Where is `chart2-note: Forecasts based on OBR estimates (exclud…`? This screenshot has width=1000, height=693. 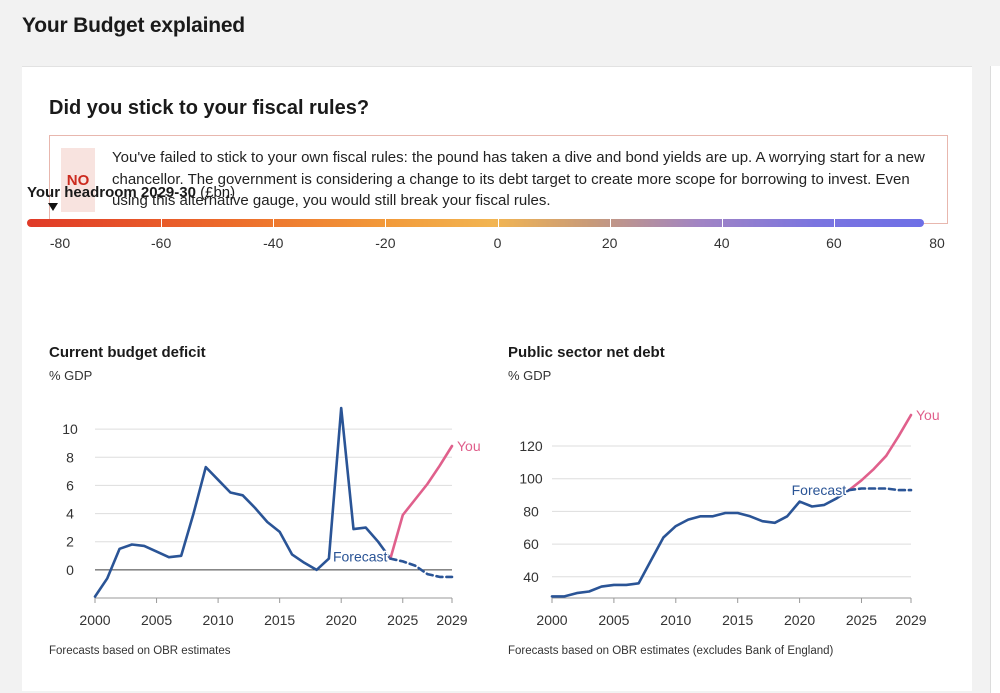 chart2-note: Forecasts based on OBR estimates (exclud… is located at coordinates (671, 651).